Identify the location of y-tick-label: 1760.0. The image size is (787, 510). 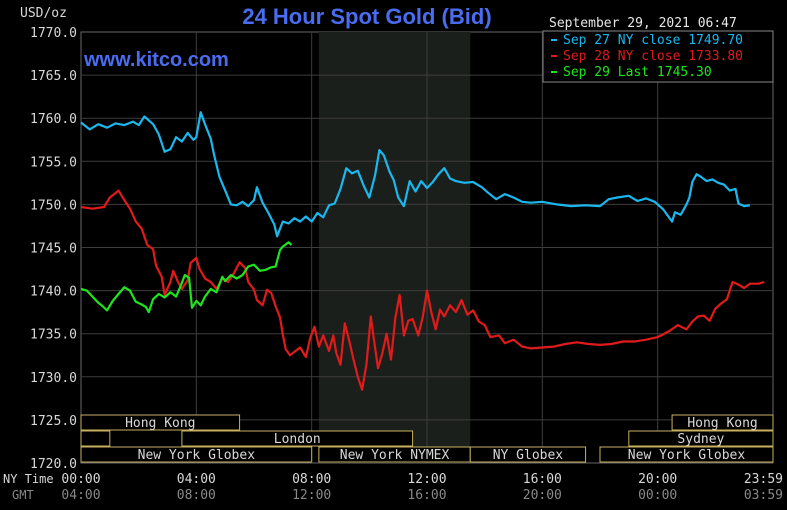
(53, 119).